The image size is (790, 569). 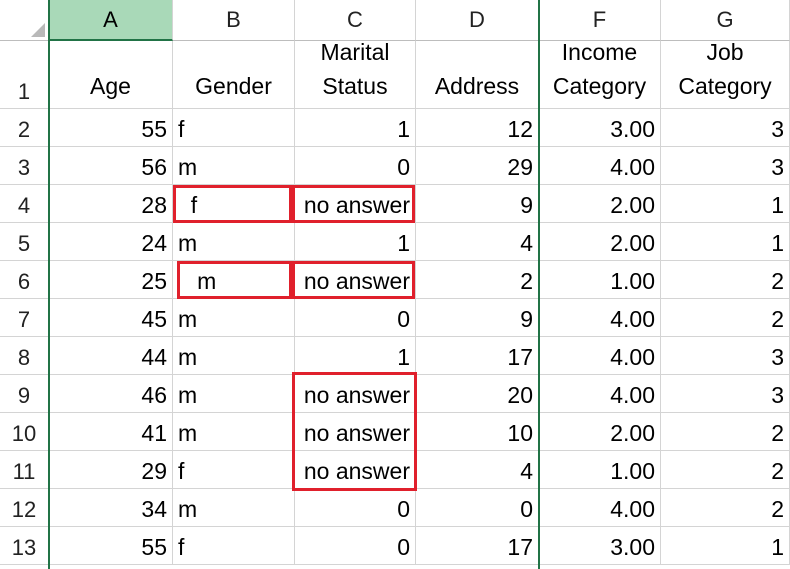 What do you see at coordinates (477, 128) in the screenshot?
I see `cell-address: 12` at bounding box center [477, 128].